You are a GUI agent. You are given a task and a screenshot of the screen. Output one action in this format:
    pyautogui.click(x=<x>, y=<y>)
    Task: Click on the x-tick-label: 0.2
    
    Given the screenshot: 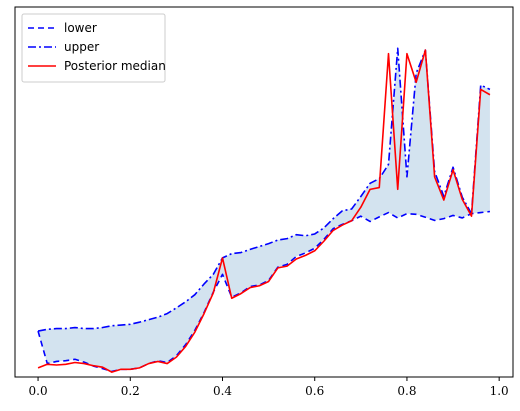 What is the action you would take?
    pyautogui.click(x=130, y=391)
    